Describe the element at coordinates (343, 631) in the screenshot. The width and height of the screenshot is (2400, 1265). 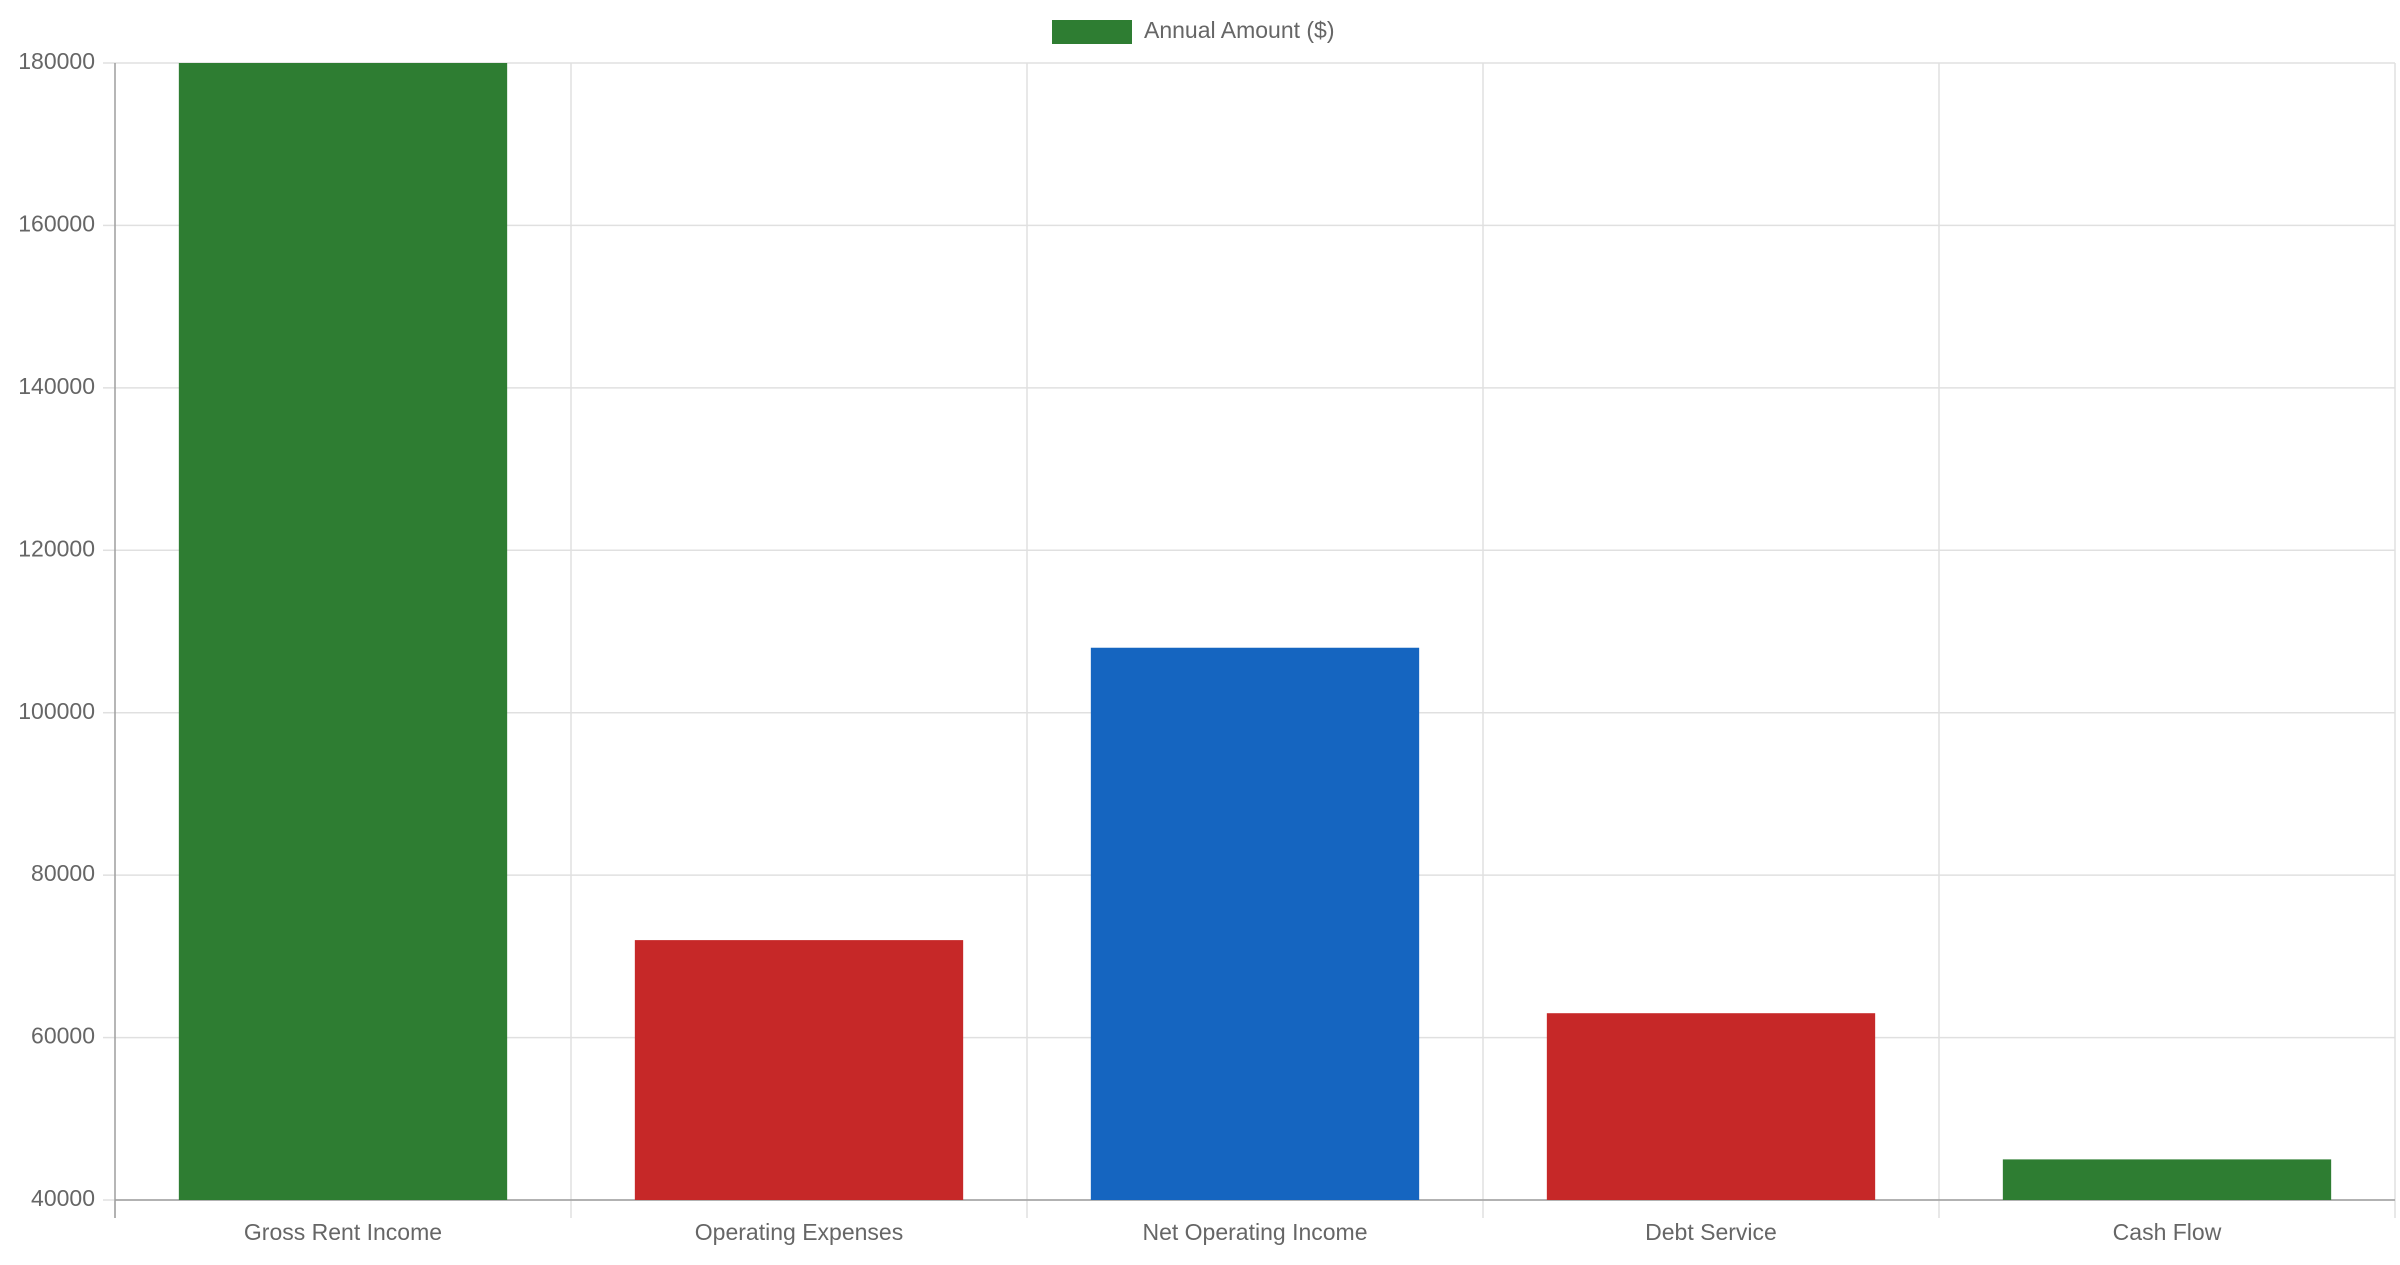
I see `bar-gross-rent-income` at that location.